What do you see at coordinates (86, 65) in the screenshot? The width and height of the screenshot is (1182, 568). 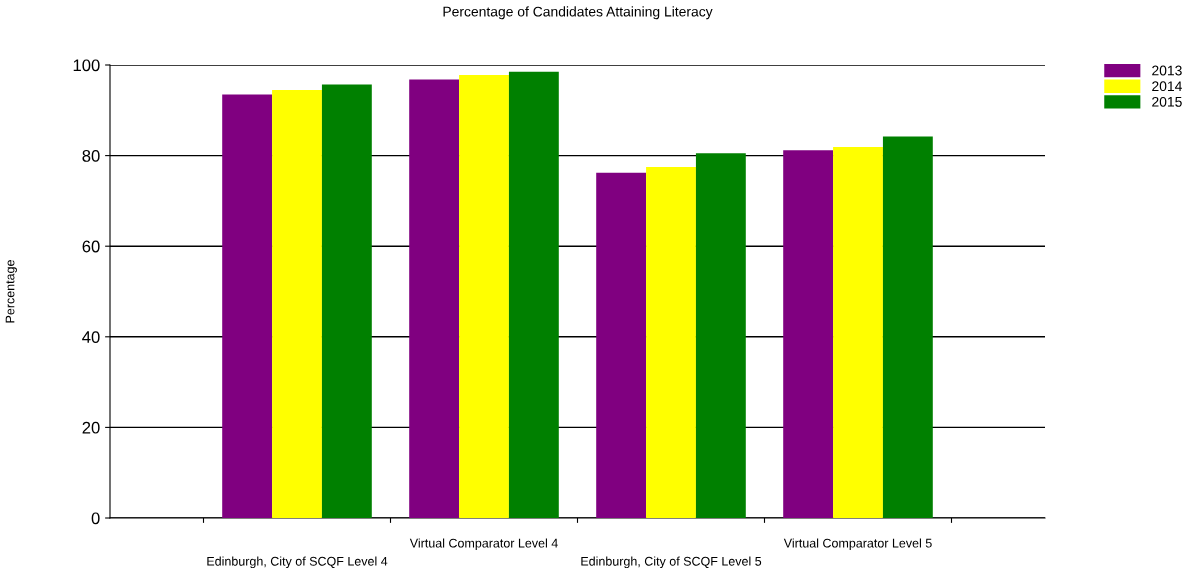 I see `y-tick-label: 100` at bounding box center [86, 65].